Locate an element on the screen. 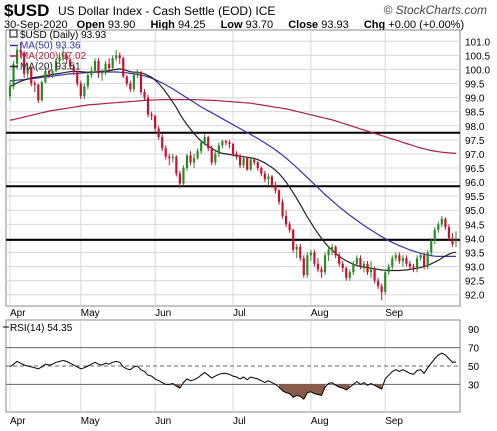  legend-swatch is located at coordinates (13, 33).